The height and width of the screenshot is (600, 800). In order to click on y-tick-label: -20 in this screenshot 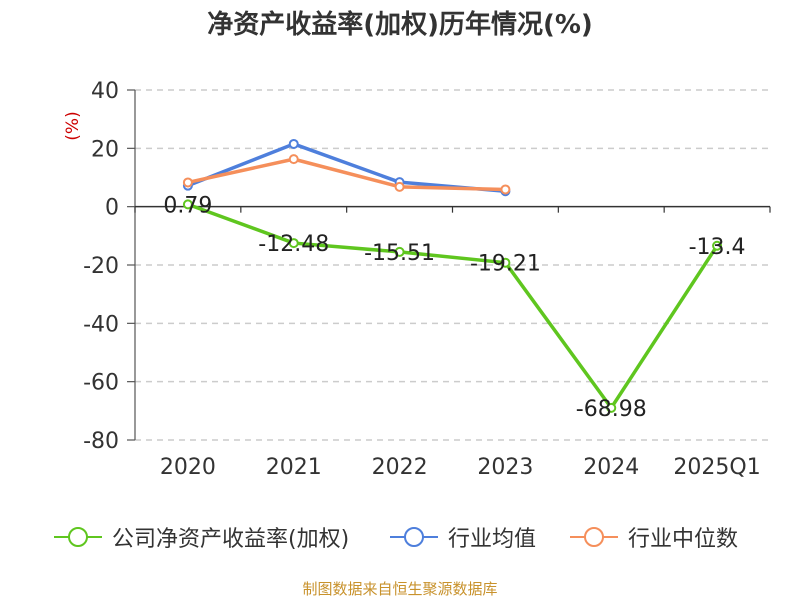, I will do `click(101, 266)`.